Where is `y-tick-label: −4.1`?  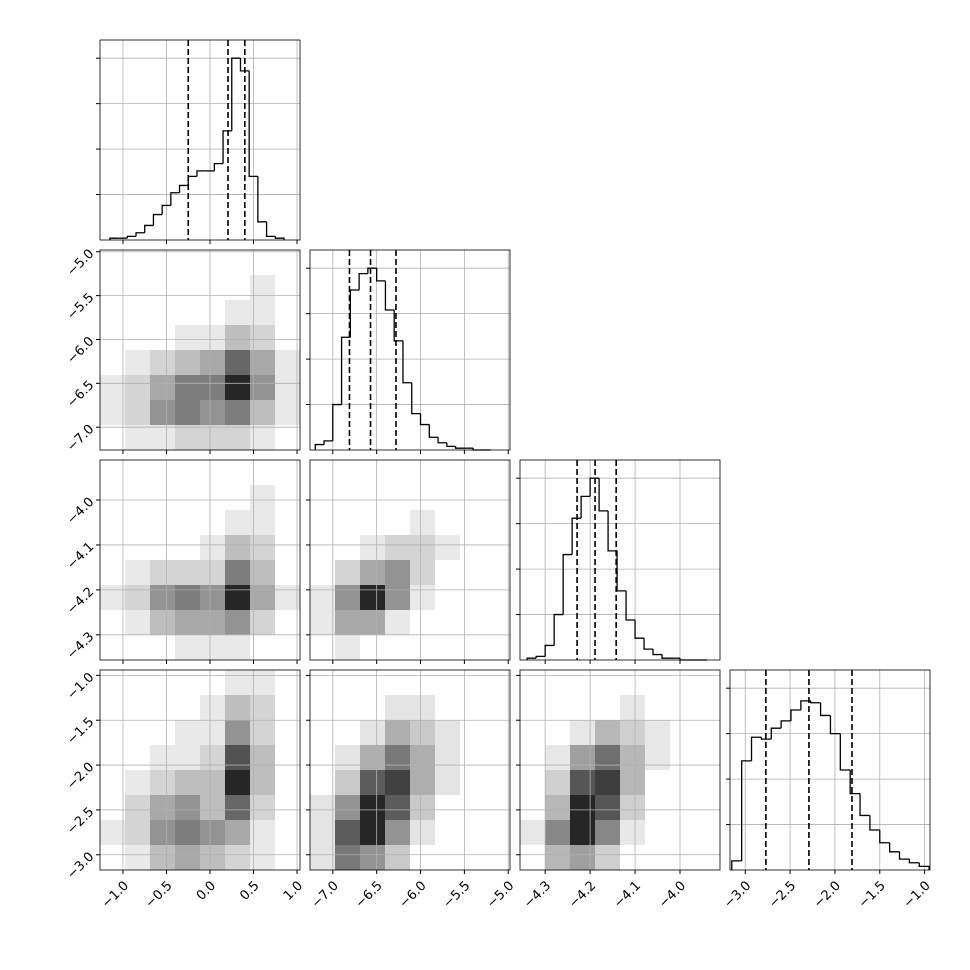
y-tick-label: −4.1 is located at coordinates (80, 556).